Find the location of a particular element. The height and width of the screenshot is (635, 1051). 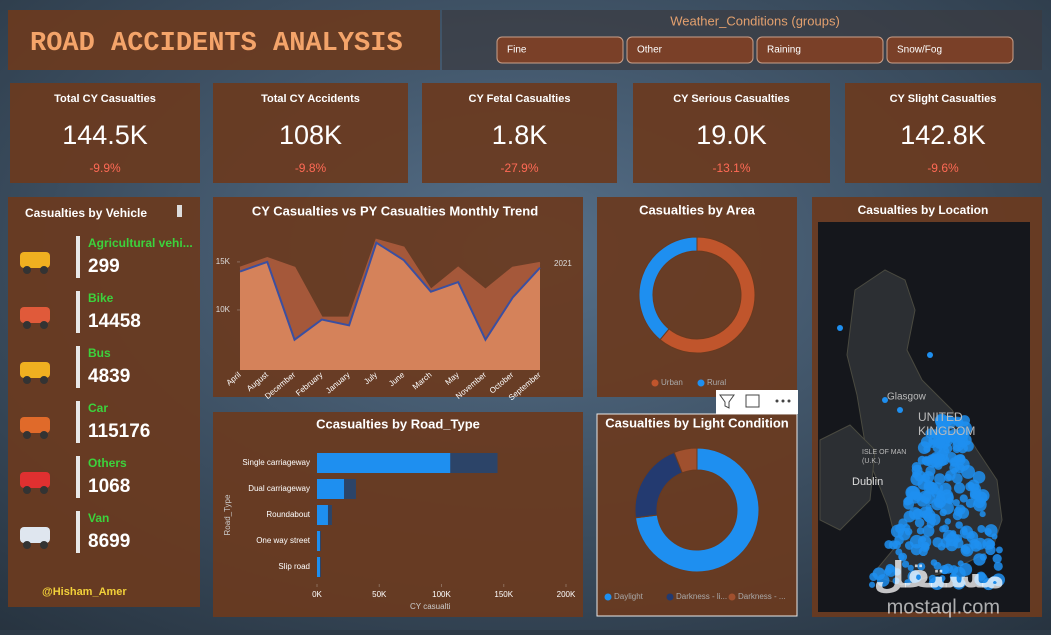

scrollbar is located at coordinates (179, 211).